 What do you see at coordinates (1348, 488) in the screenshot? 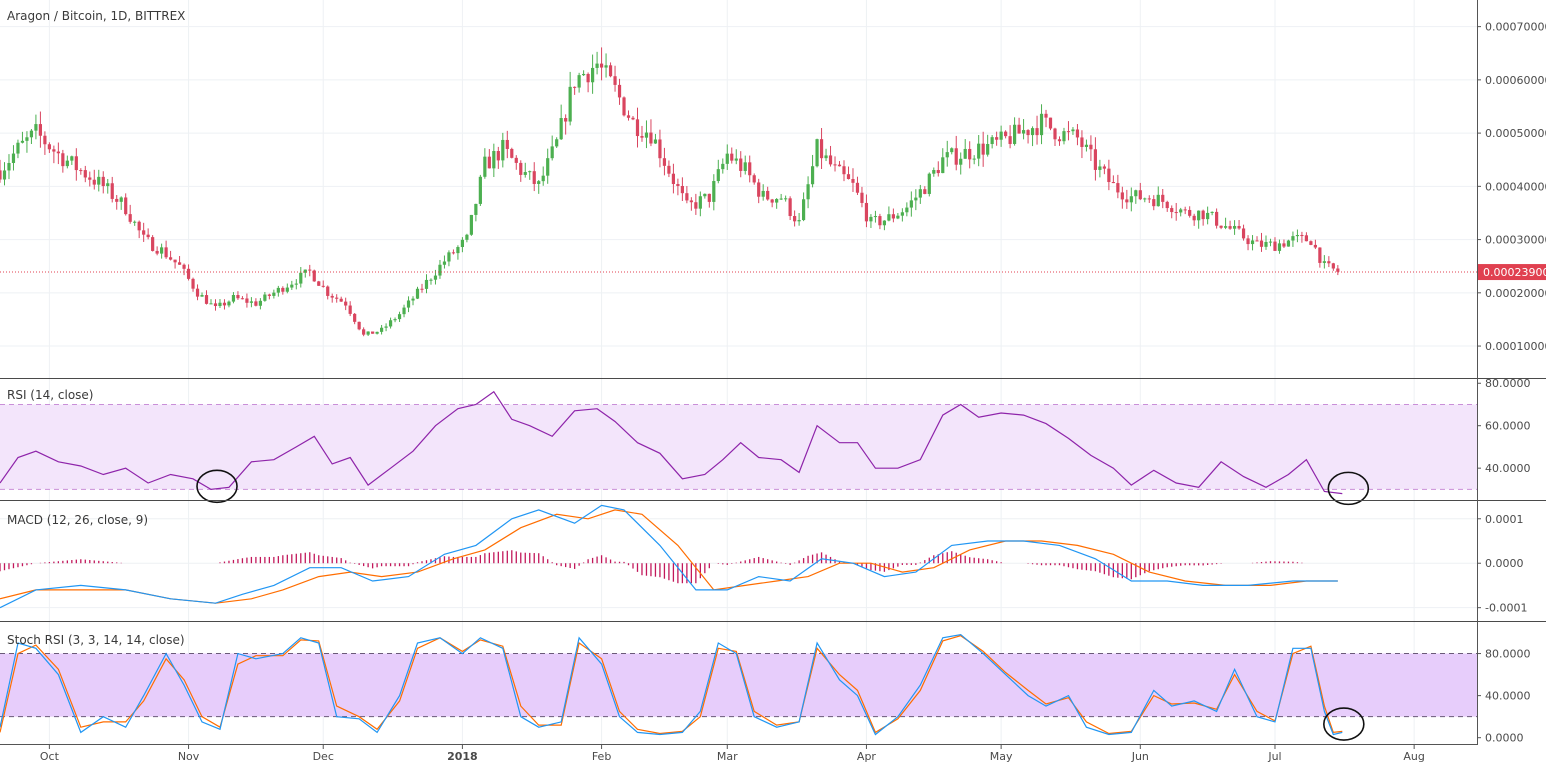
I see `annotation-circle` at bounding box center [1348, 488].